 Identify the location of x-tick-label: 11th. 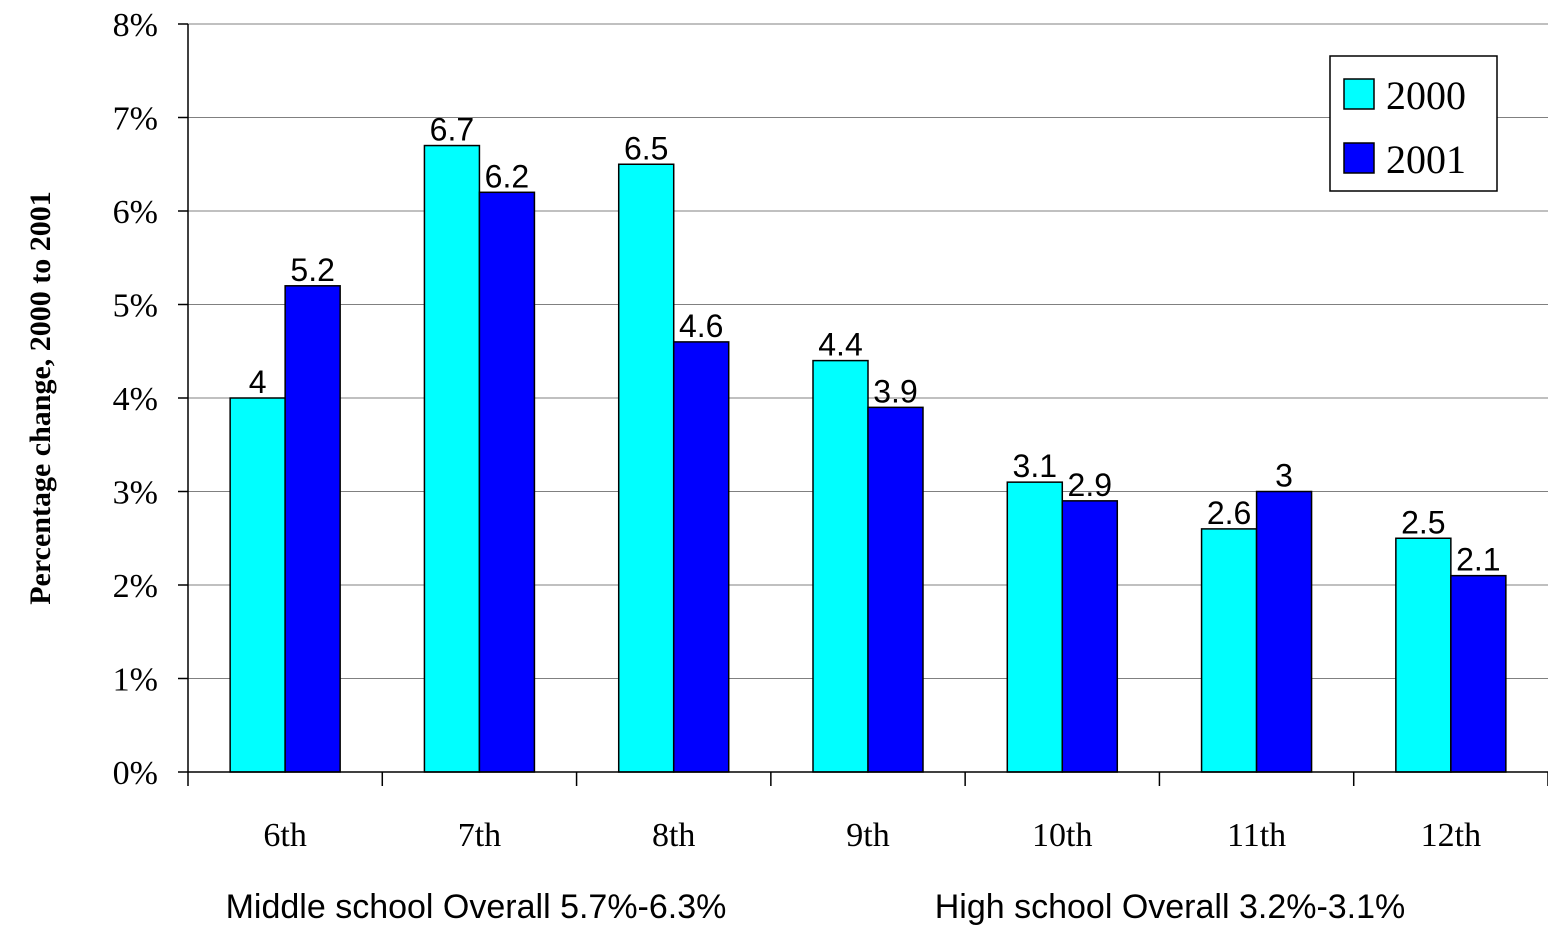
(1256, 835).